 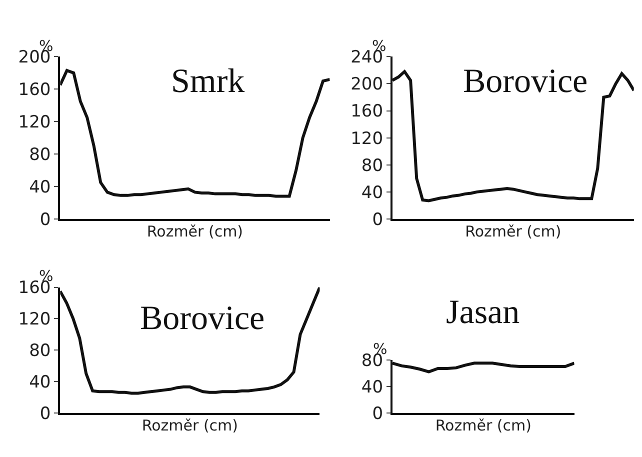 What do you see at coordinates (208, 81) in the screenshot?
I see `chart-title: Smrk` at bounding box center [208, 81].